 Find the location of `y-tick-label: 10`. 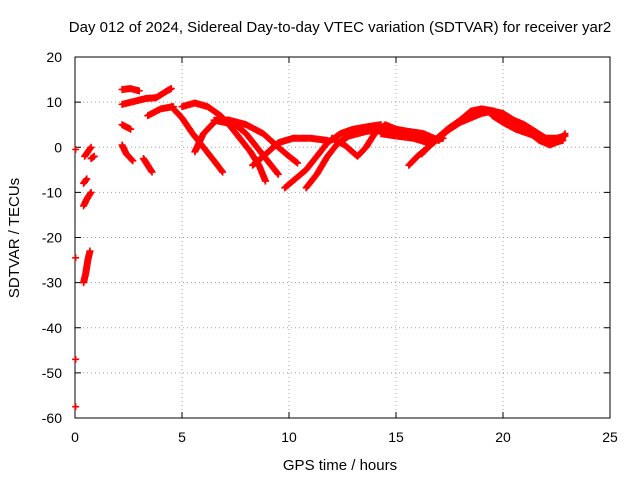

y-tick-label: 10 is located at coordinates (54, 102).